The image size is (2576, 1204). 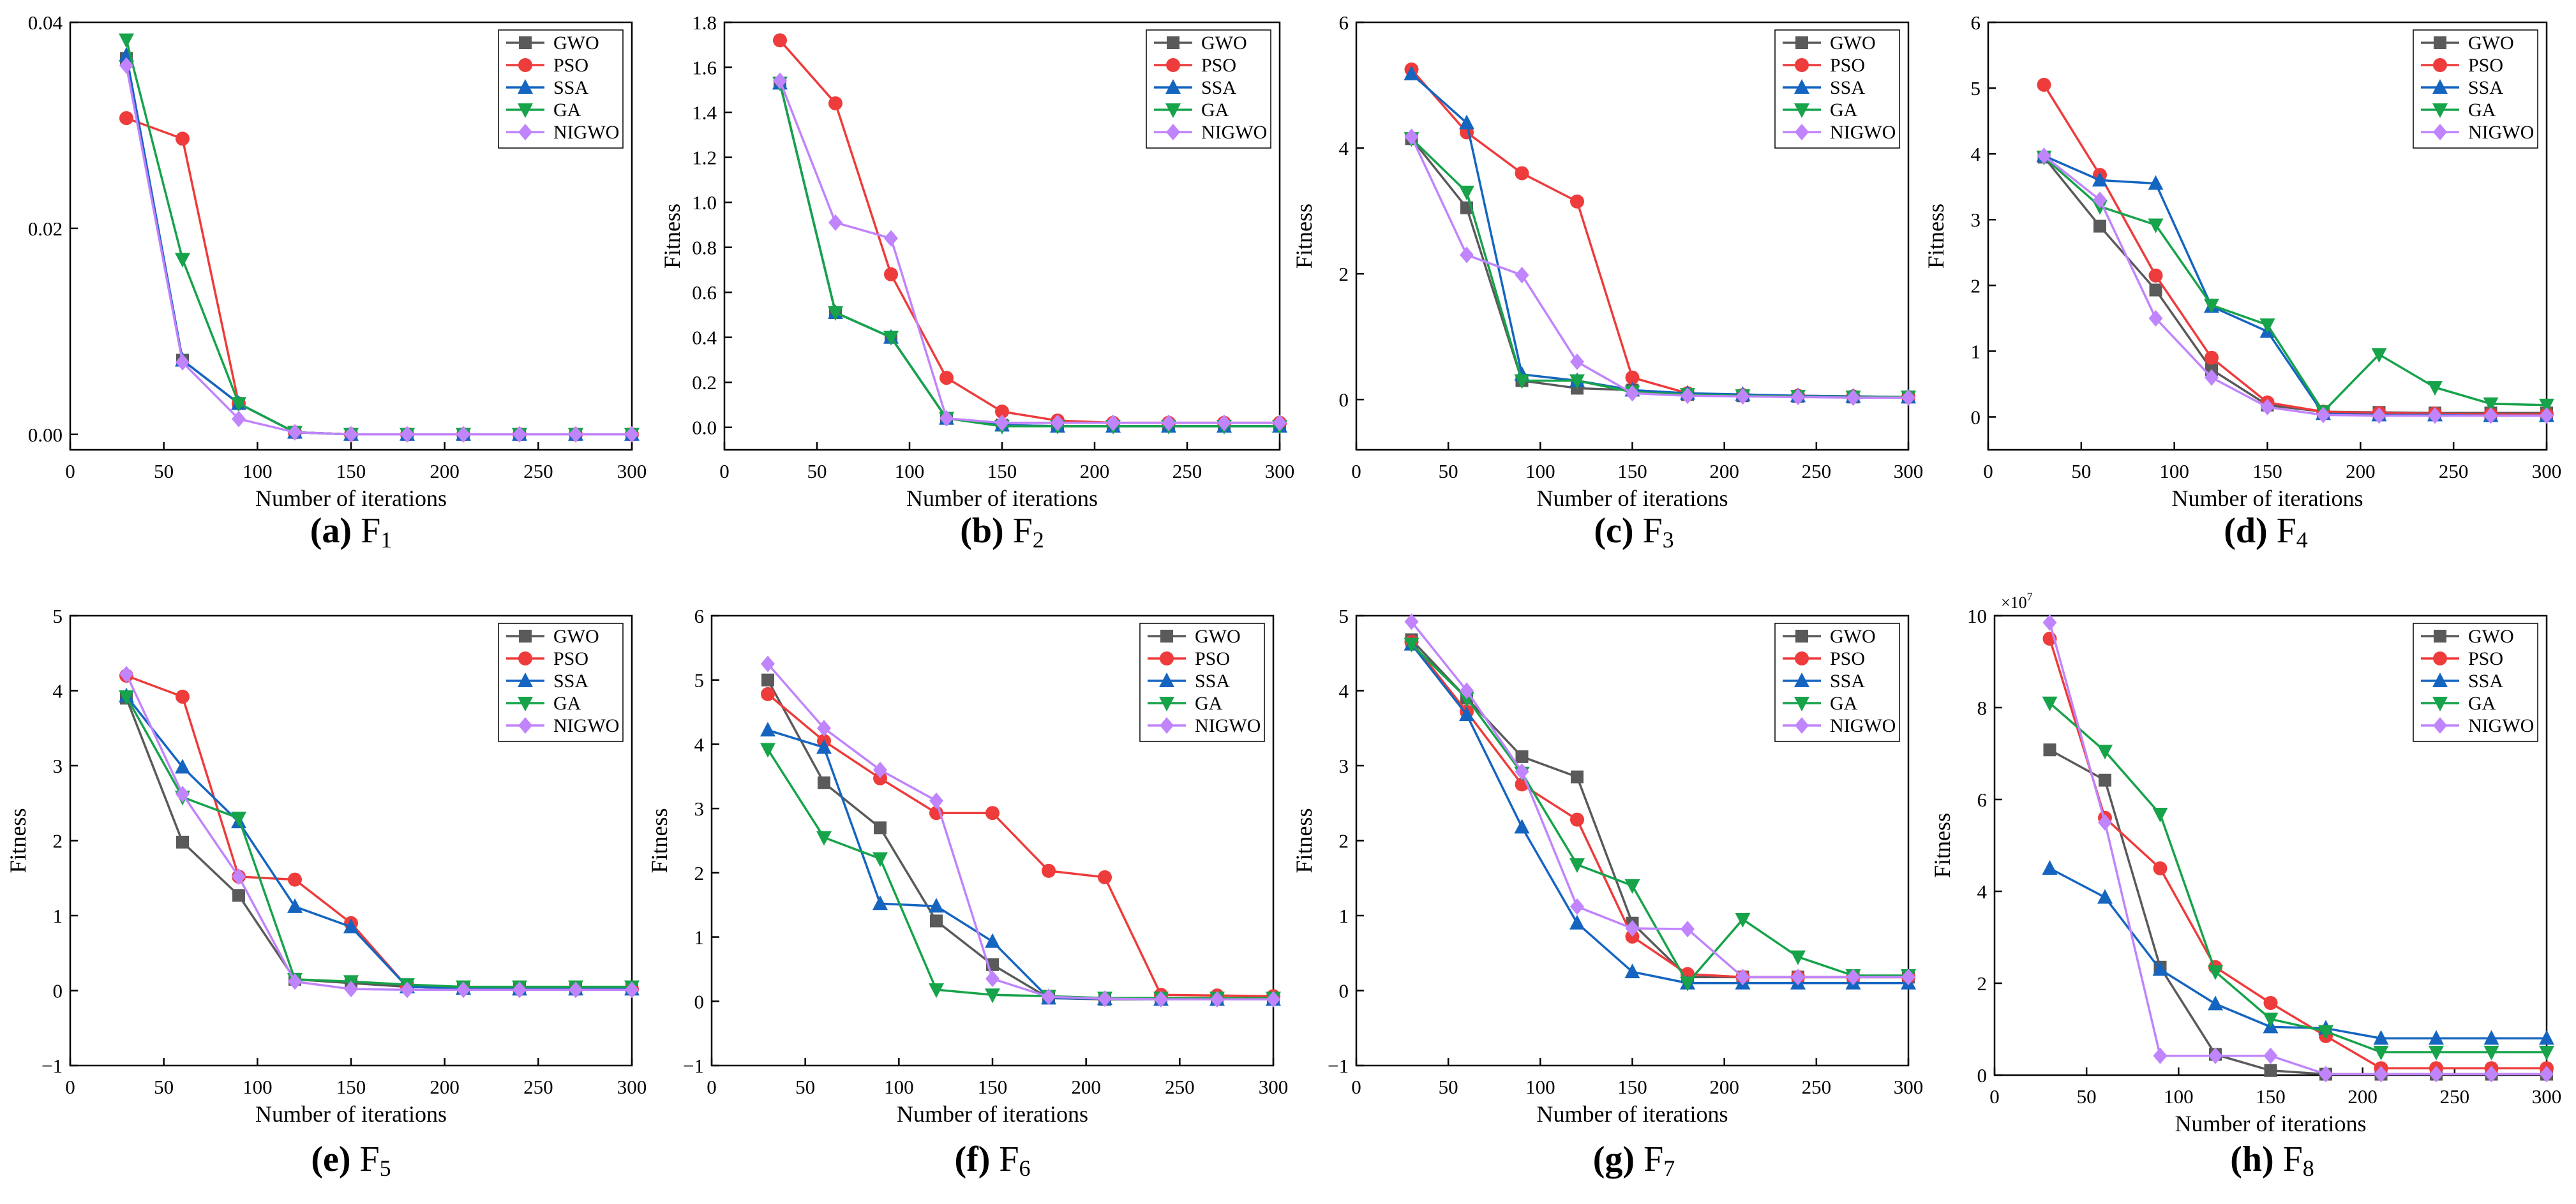 What do you see at coordinates (1173, 111) in the screenshot?
I see `legend-marker-ga` at bounding box center [1173, 111].